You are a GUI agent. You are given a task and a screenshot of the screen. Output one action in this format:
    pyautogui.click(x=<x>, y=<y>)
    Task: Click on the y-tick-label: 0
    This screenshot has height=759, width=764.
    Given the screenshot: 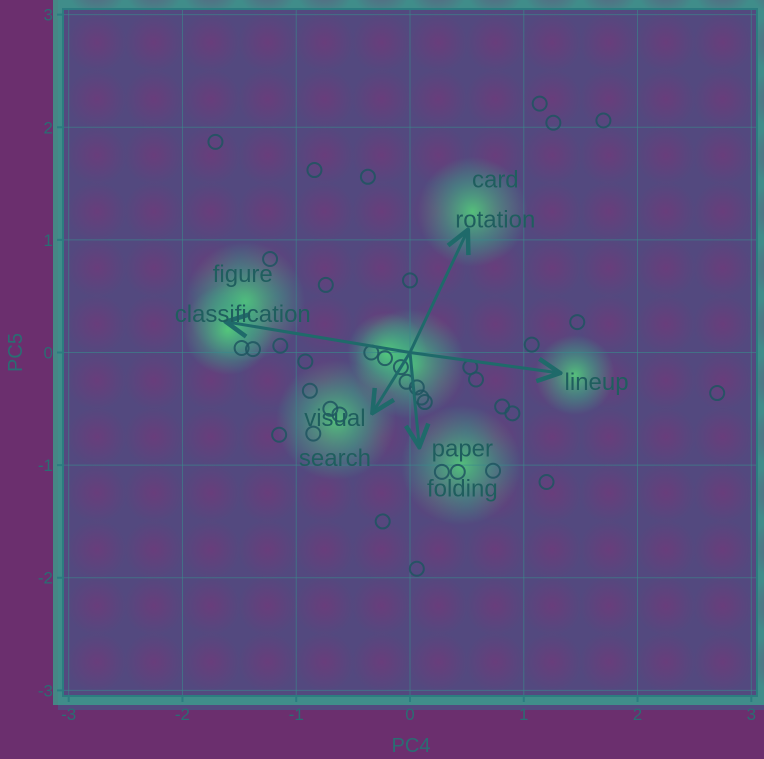 What is the action you would take?
    pyautogui.click(x=48, y=353)
    